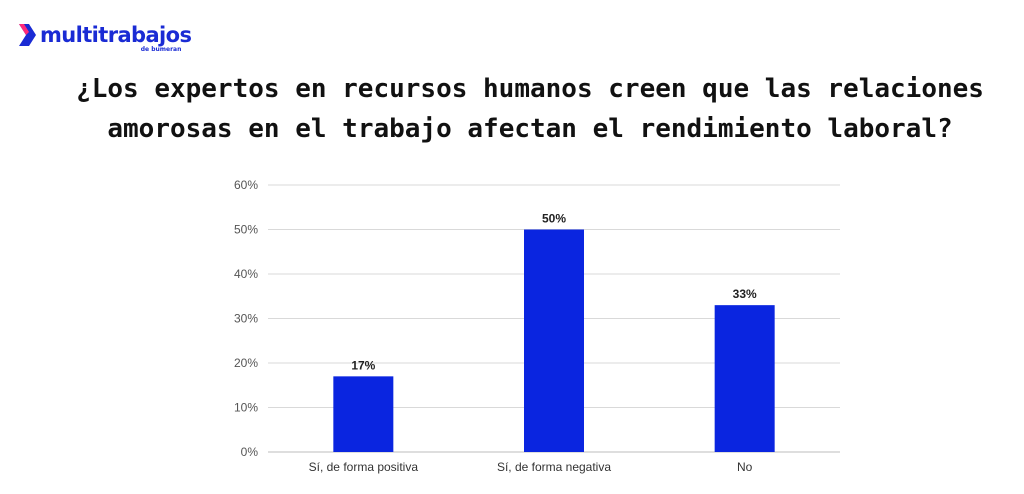 The height and width of the screenshot is (494, 1024). I want to click on logo-chevron-icon, so click(27, 35).